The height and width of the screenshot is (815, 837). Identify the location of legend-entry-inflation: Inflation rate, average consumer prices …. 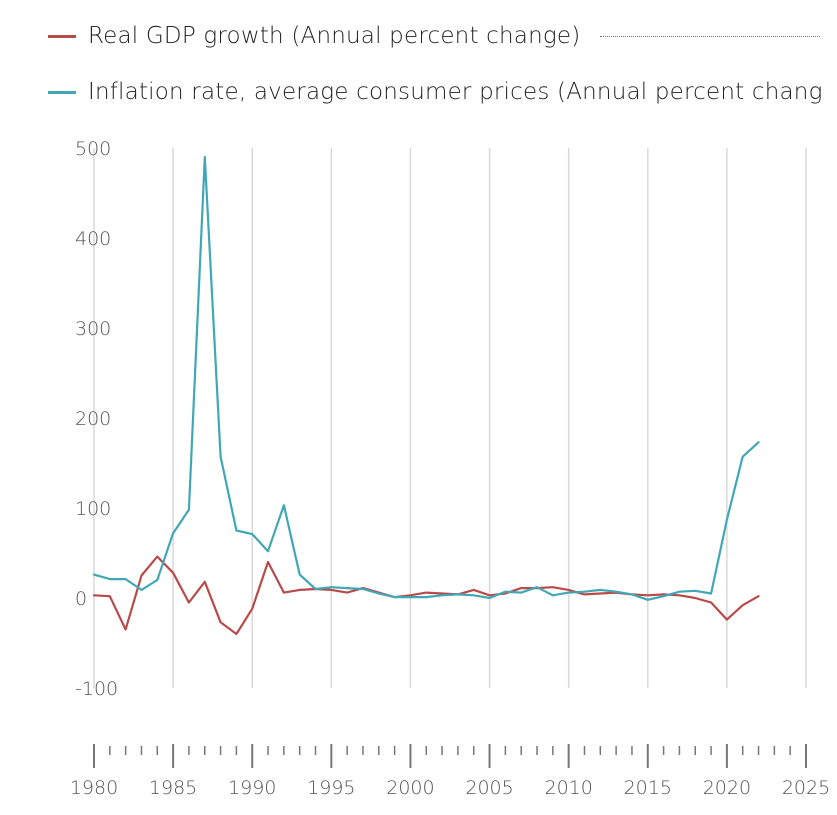
(435, 92).